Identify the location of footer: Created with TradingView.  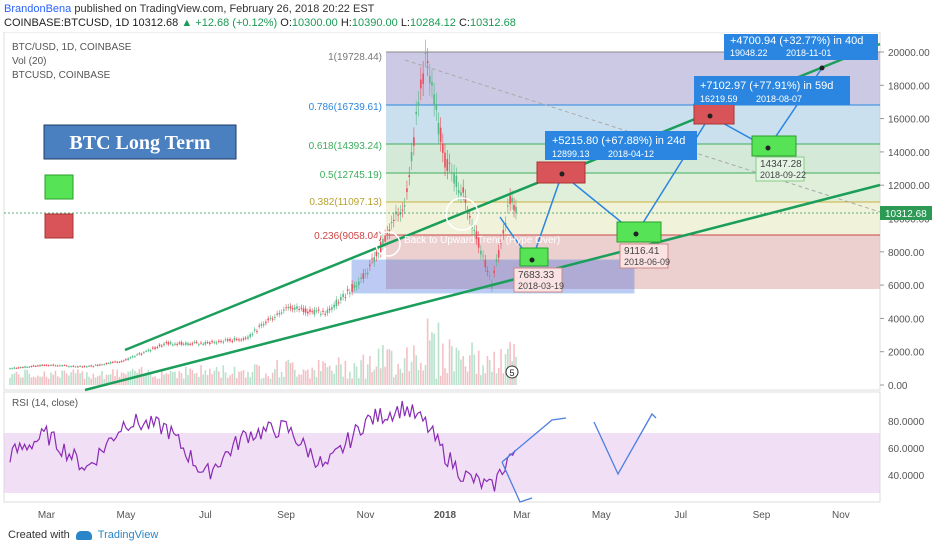
(83, 535).